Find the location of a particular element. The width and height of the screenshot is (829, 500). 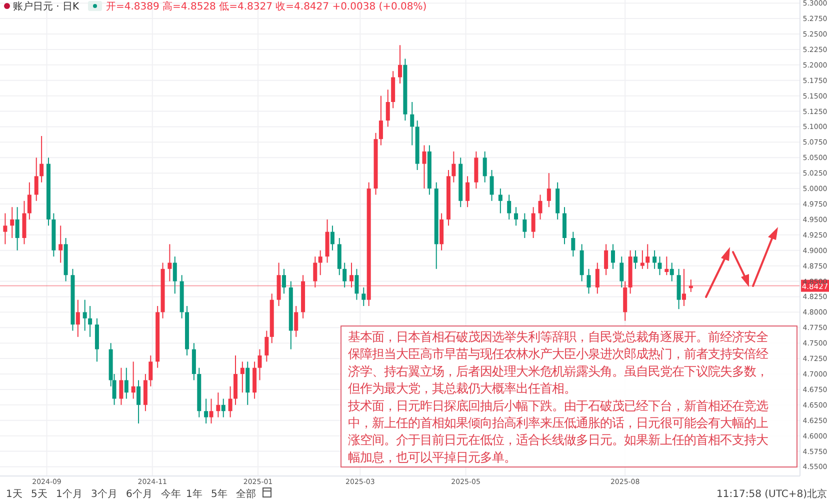

text: 1天 is located at coordinates (14, 494).